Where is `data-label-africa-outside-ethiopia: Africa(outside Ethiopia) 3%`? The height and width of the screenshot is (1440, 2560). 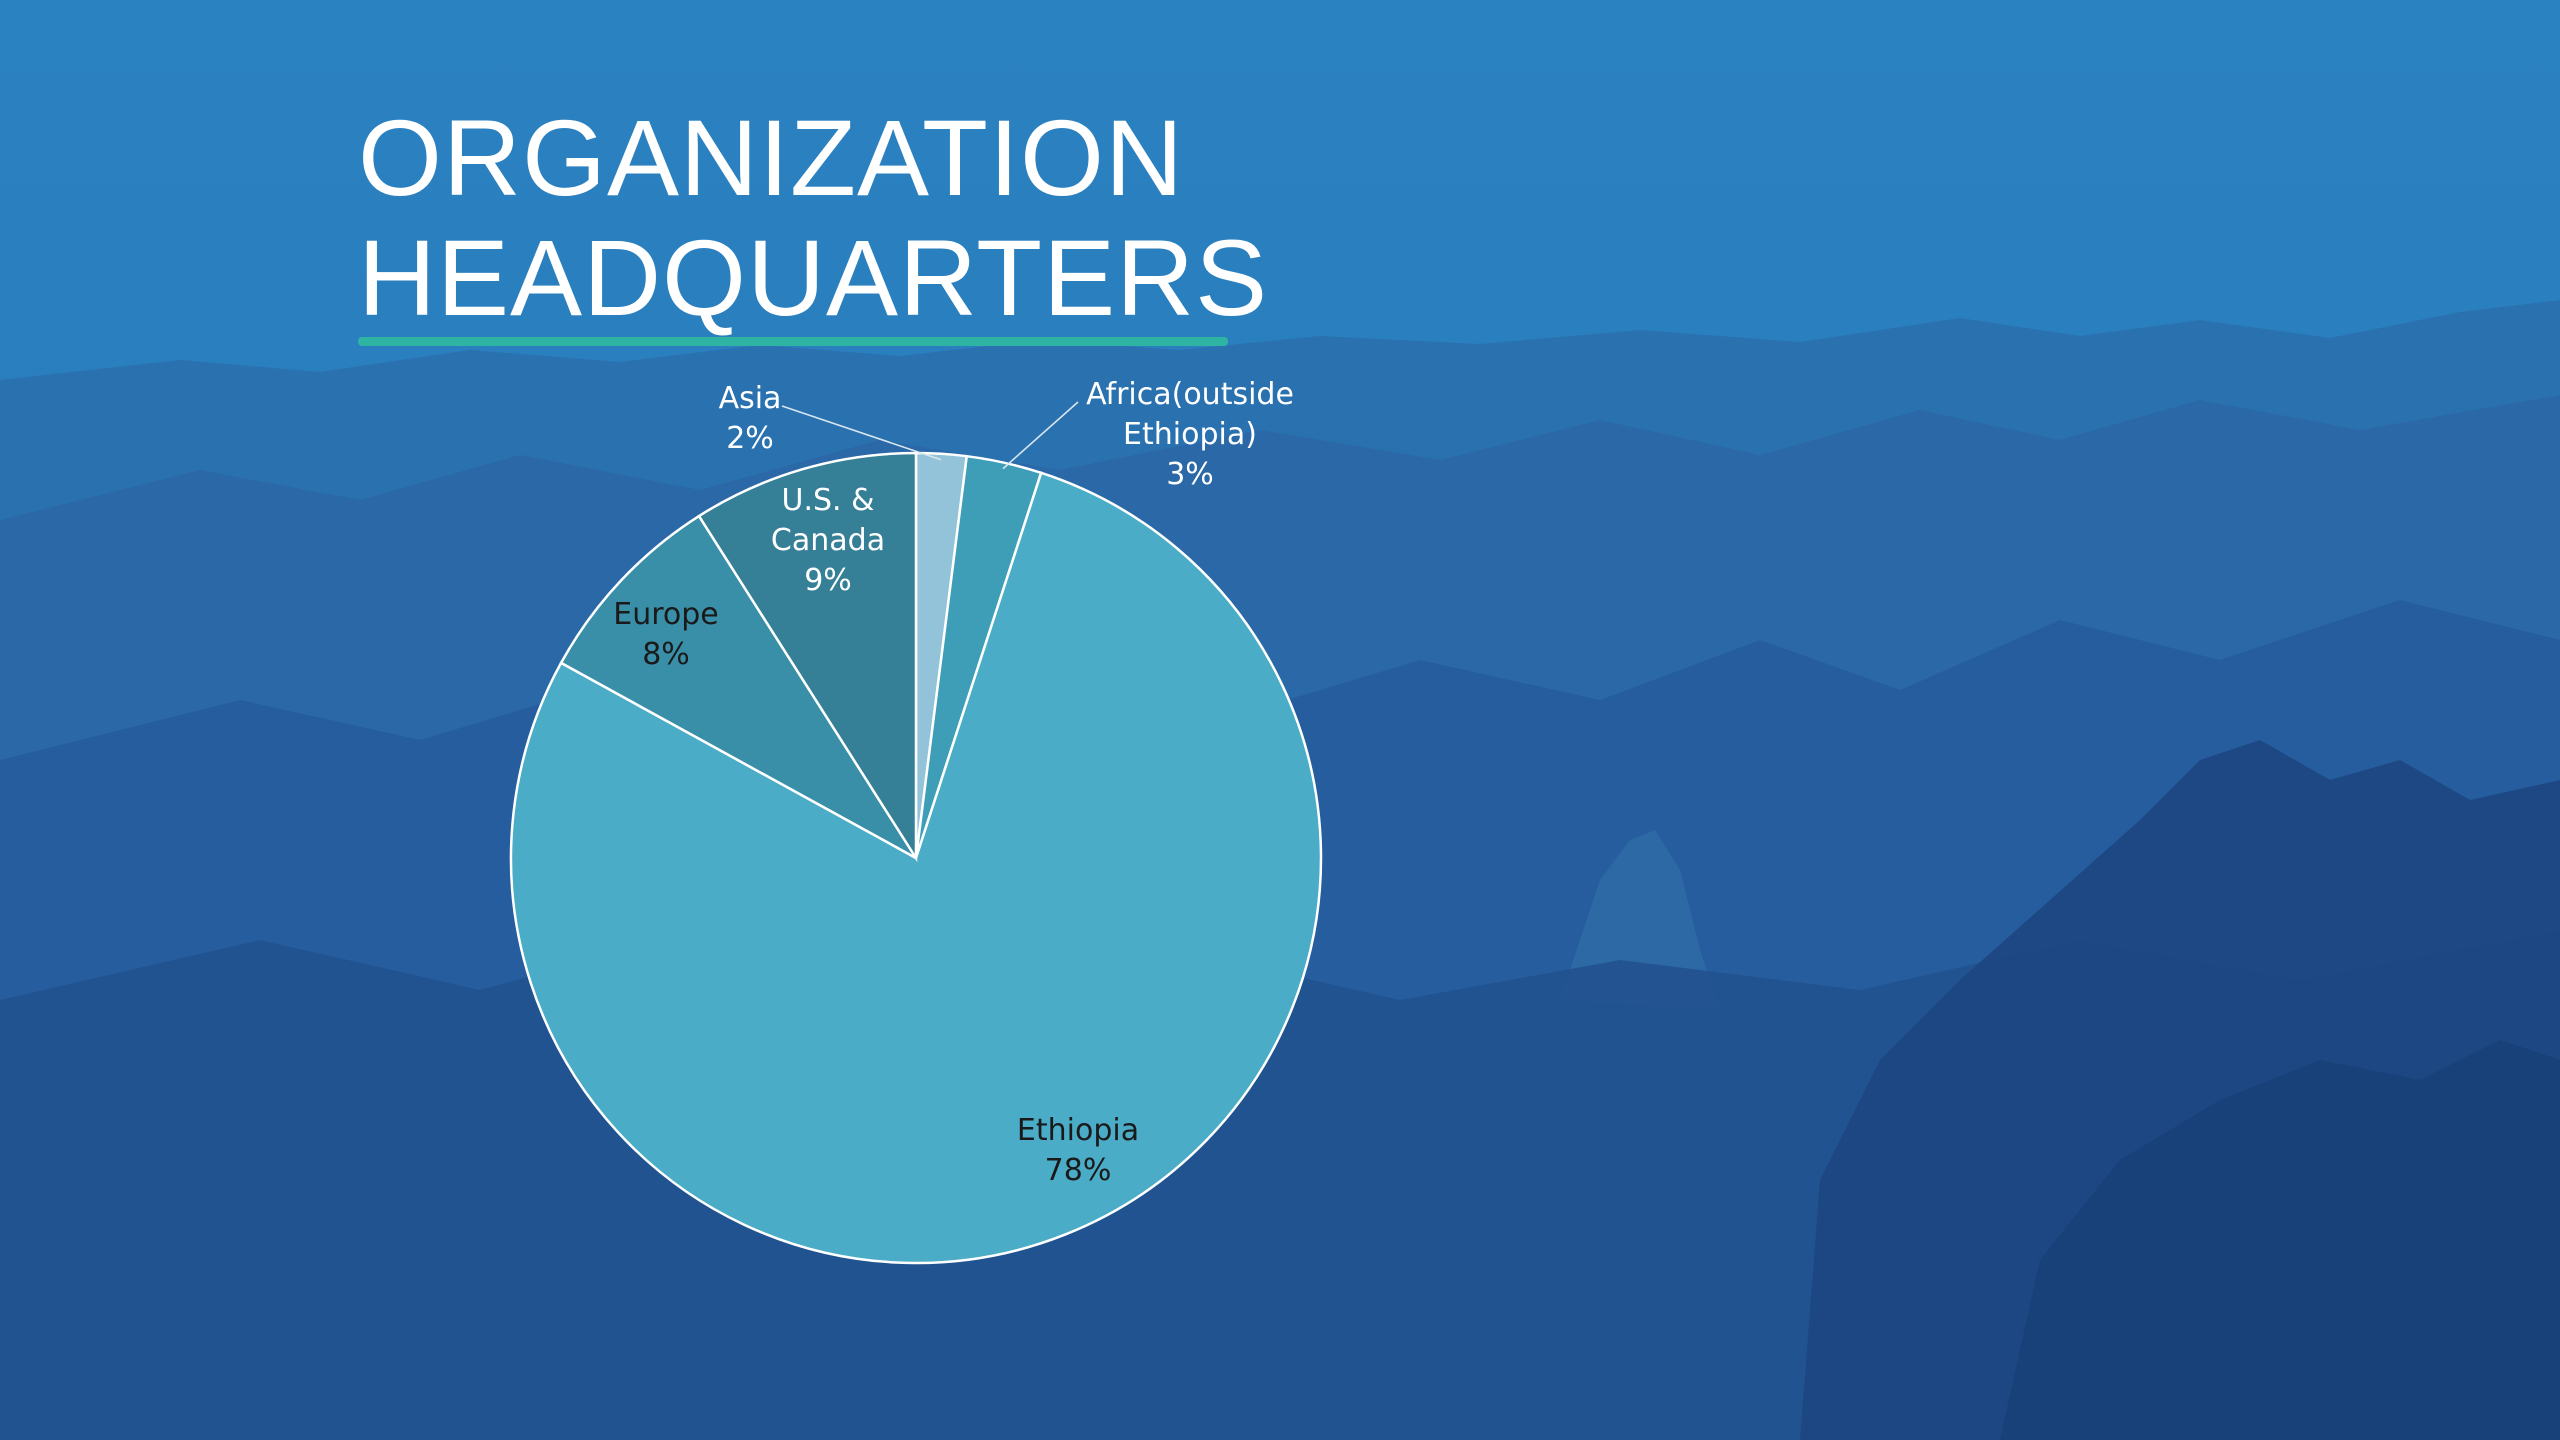
data-label-africa-outside-ethiopia: Africa(outside Ethiopia) 3% is located at coordinates (1190, 434).